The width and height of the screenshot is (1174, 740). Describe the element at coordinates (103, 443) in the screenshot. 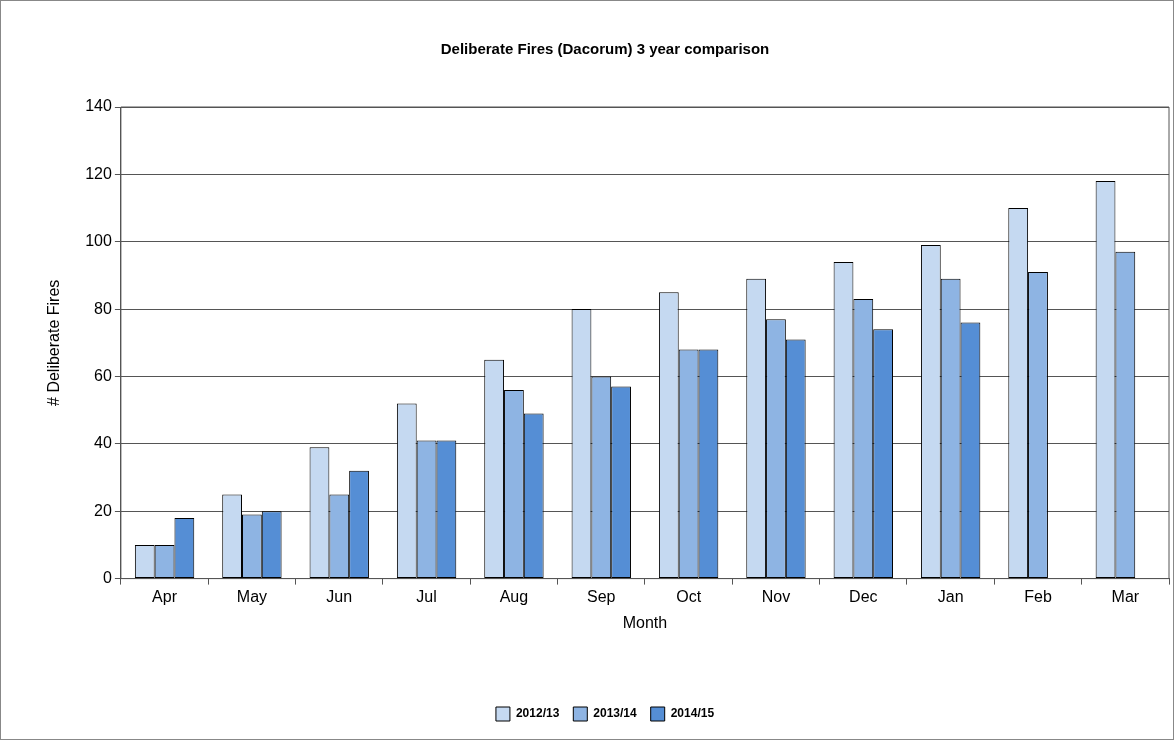

I see `y-tick-label: 40` at that location.